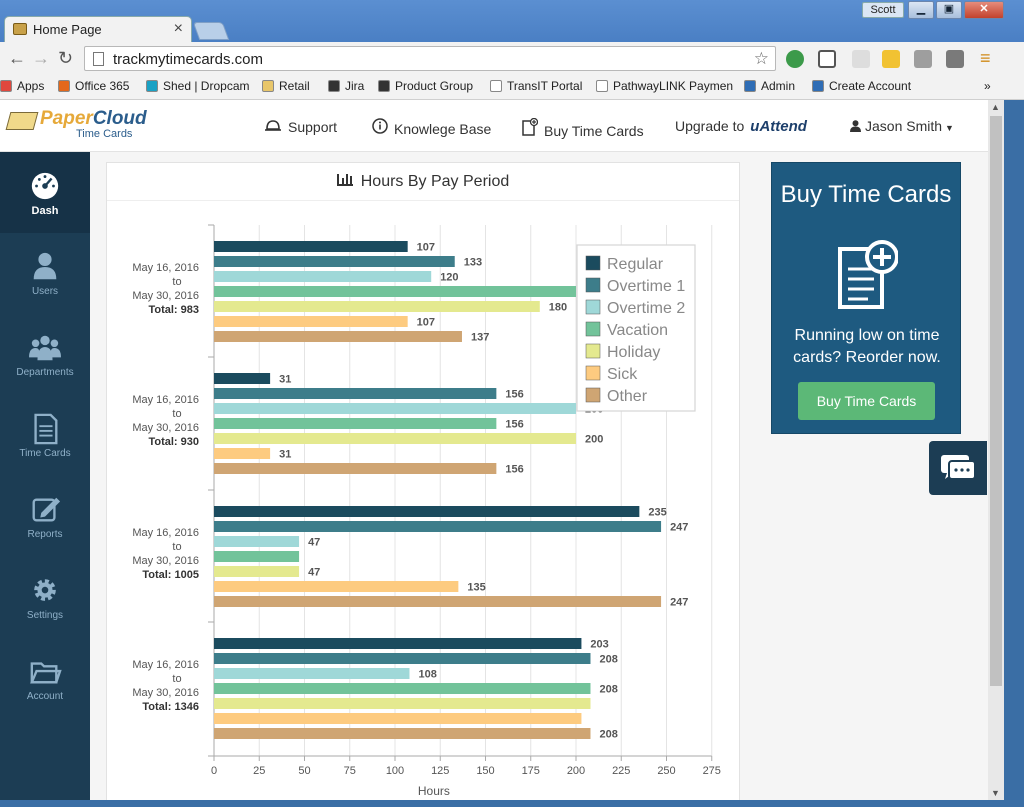 This screenshot has width=1024, height=807. Describe the element at coordinates (984, 10) in the screenshot. I see `close-window-button: ✕` at that location.